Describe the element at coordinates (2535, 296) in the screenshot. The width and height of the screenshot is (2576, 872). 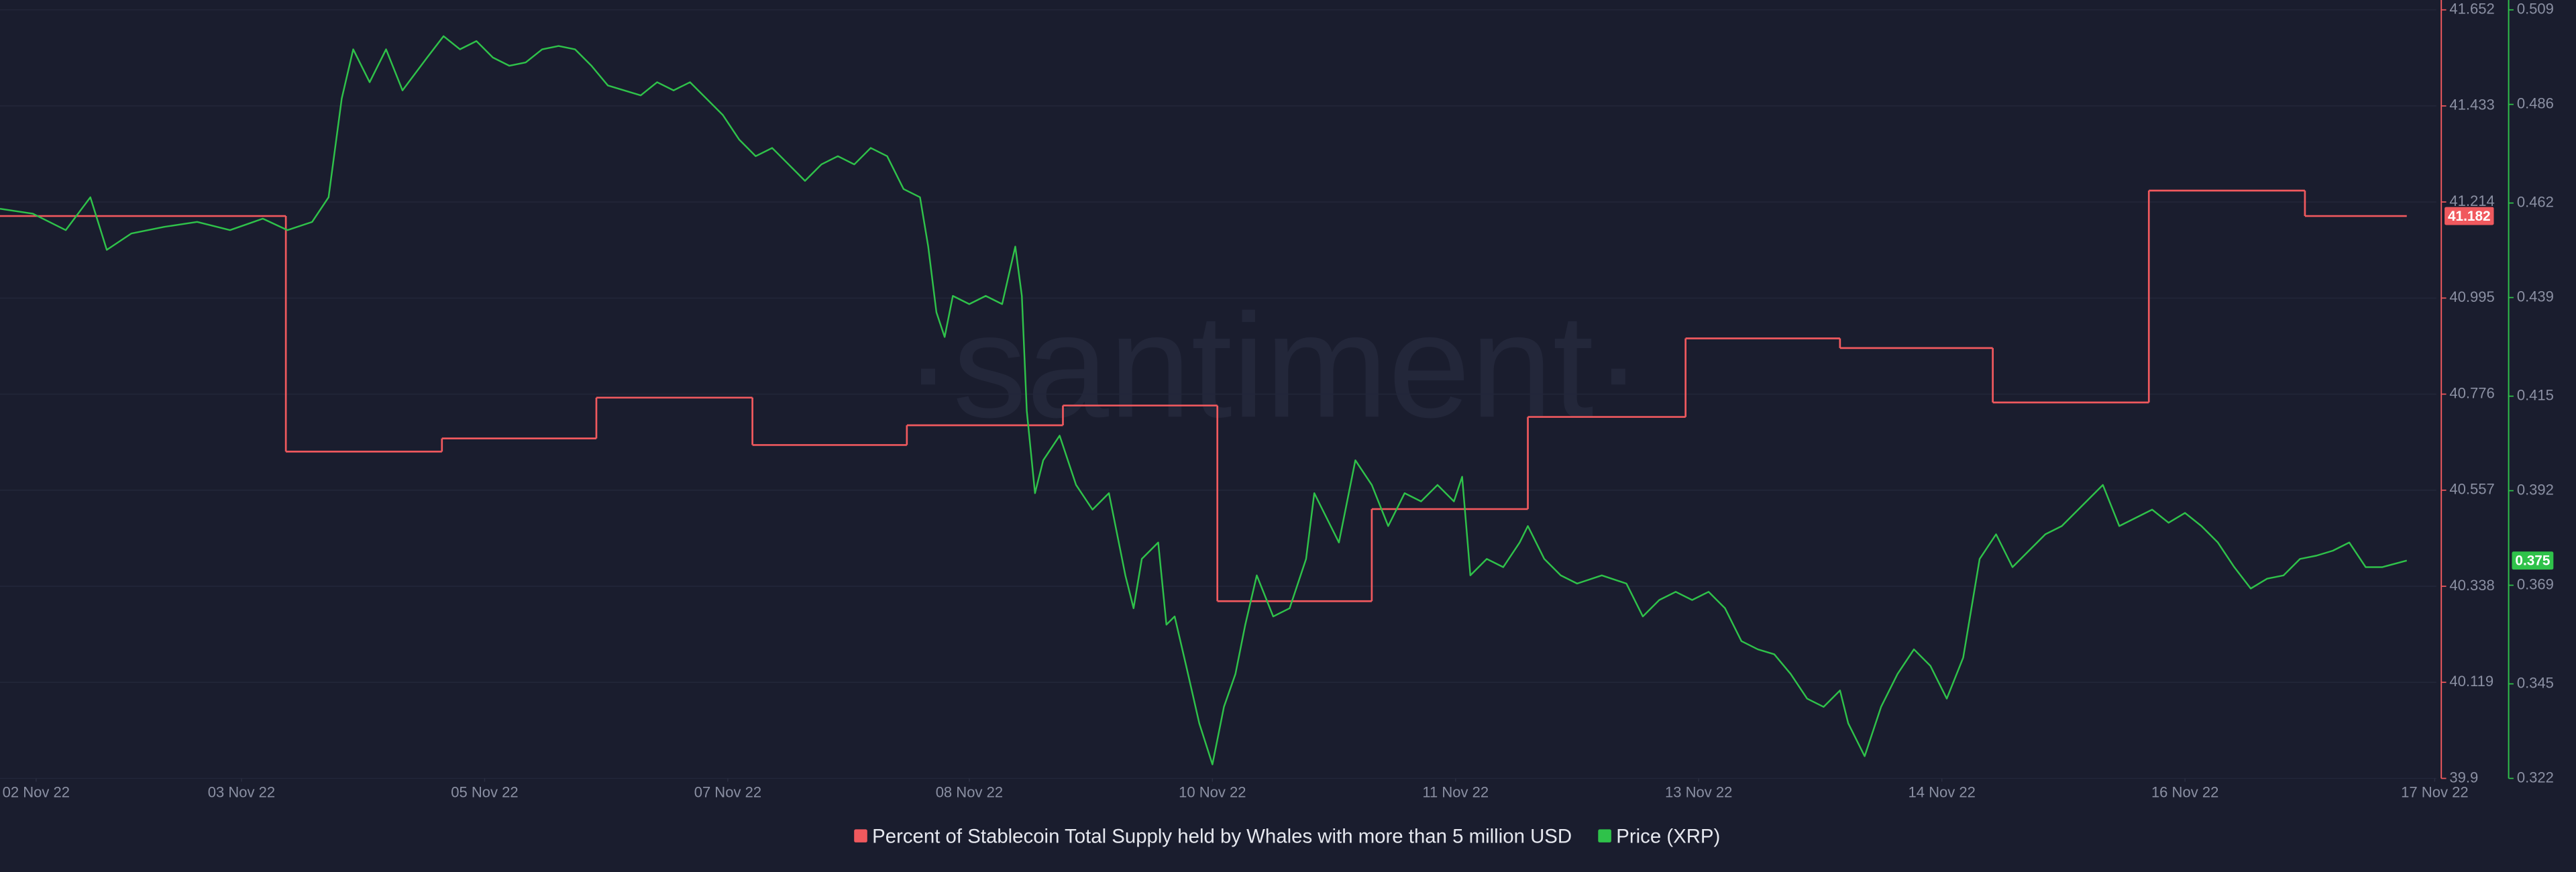
I see `y2-tick-label: 0.439` at that location.